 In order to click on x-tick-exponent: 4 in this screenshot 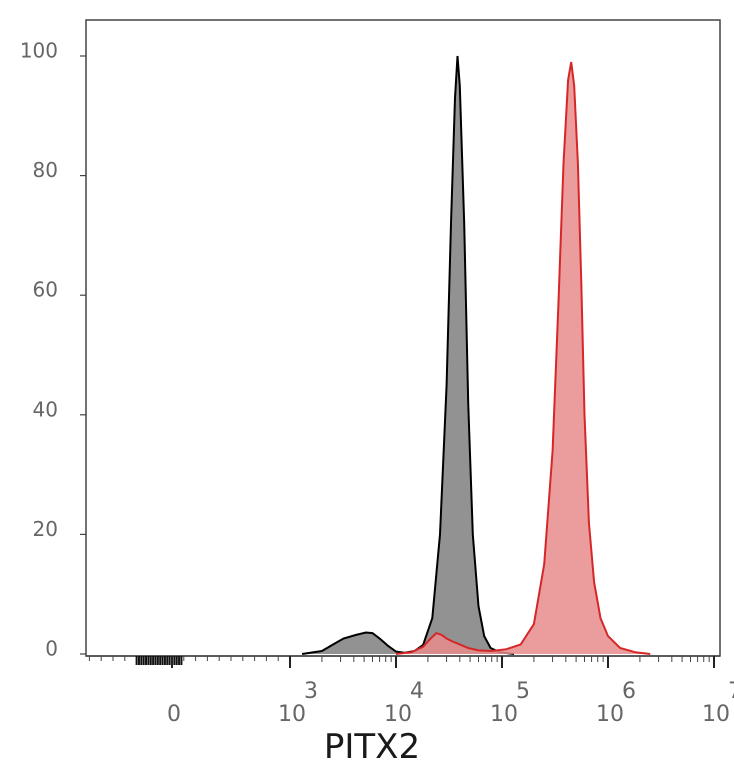, I will do `click(417, 691)`.